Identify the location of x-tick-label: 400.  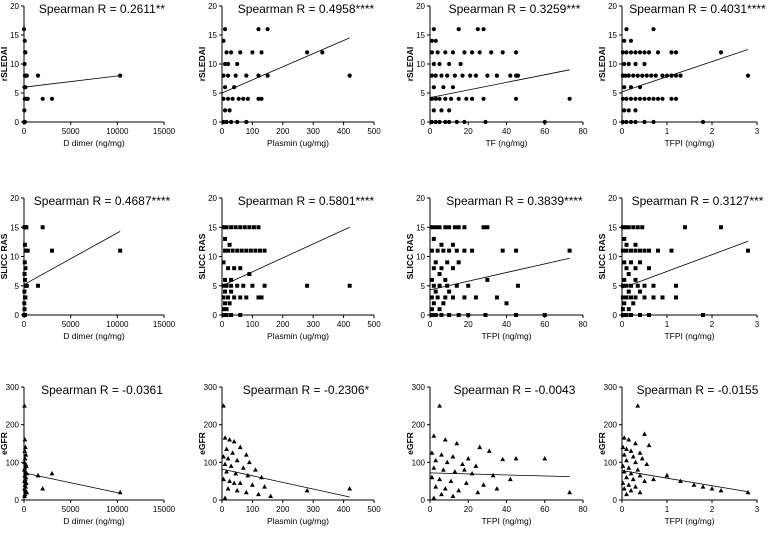
(344, 324).